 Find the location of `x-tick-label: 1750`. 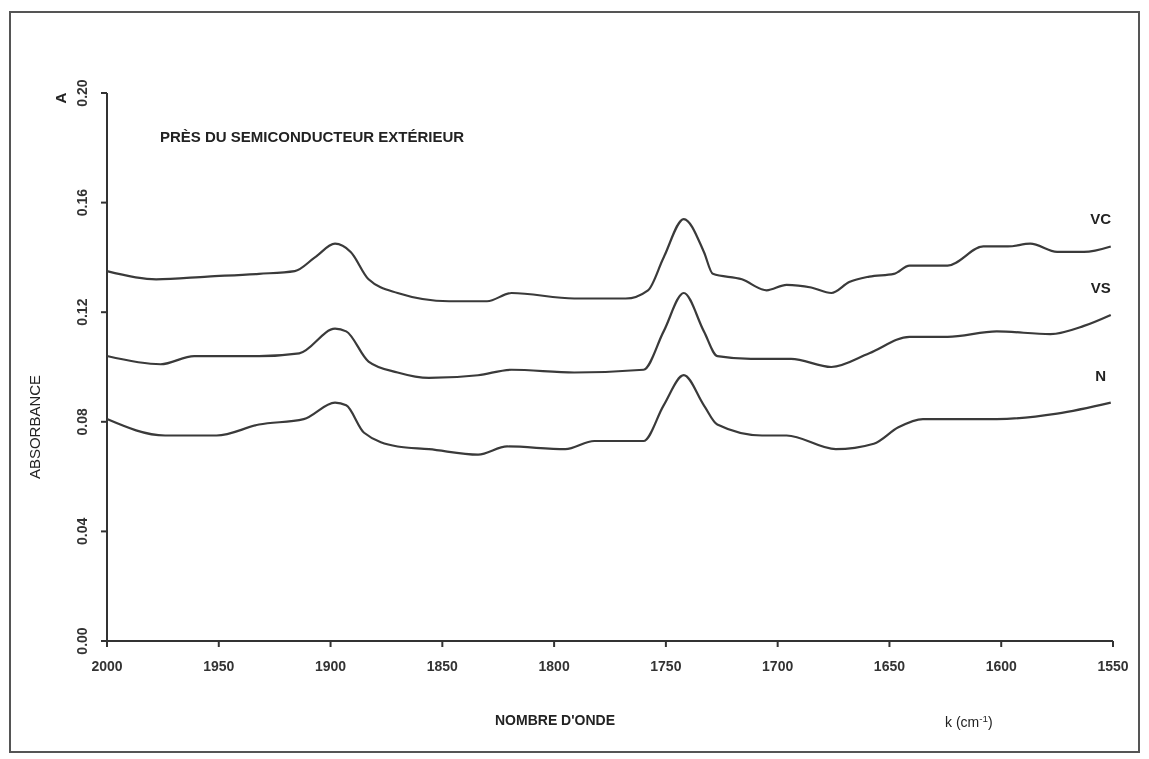

x-tick-label: 1750 is located at coordinates (666, 666).